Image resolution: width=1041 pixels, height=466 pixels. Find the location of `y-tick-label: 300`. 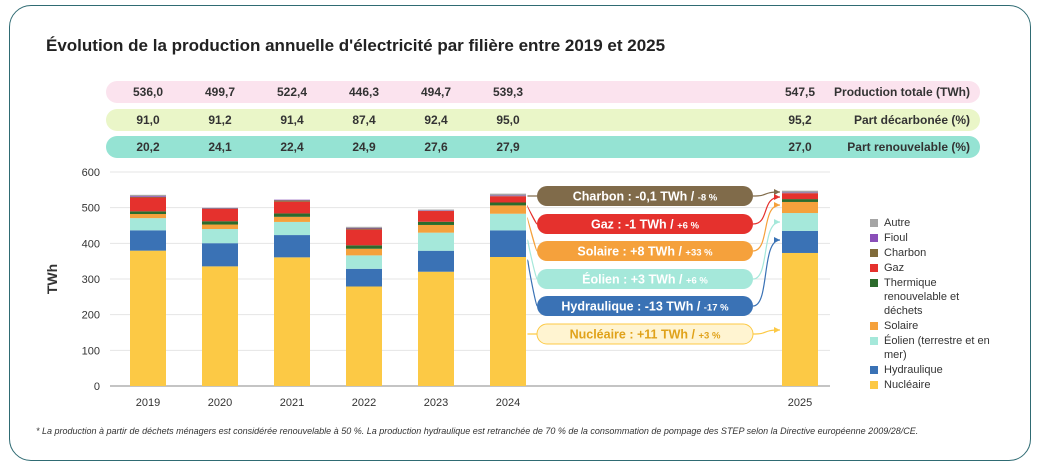

y-tick-label: 300 is located at coordinates (91, 280).